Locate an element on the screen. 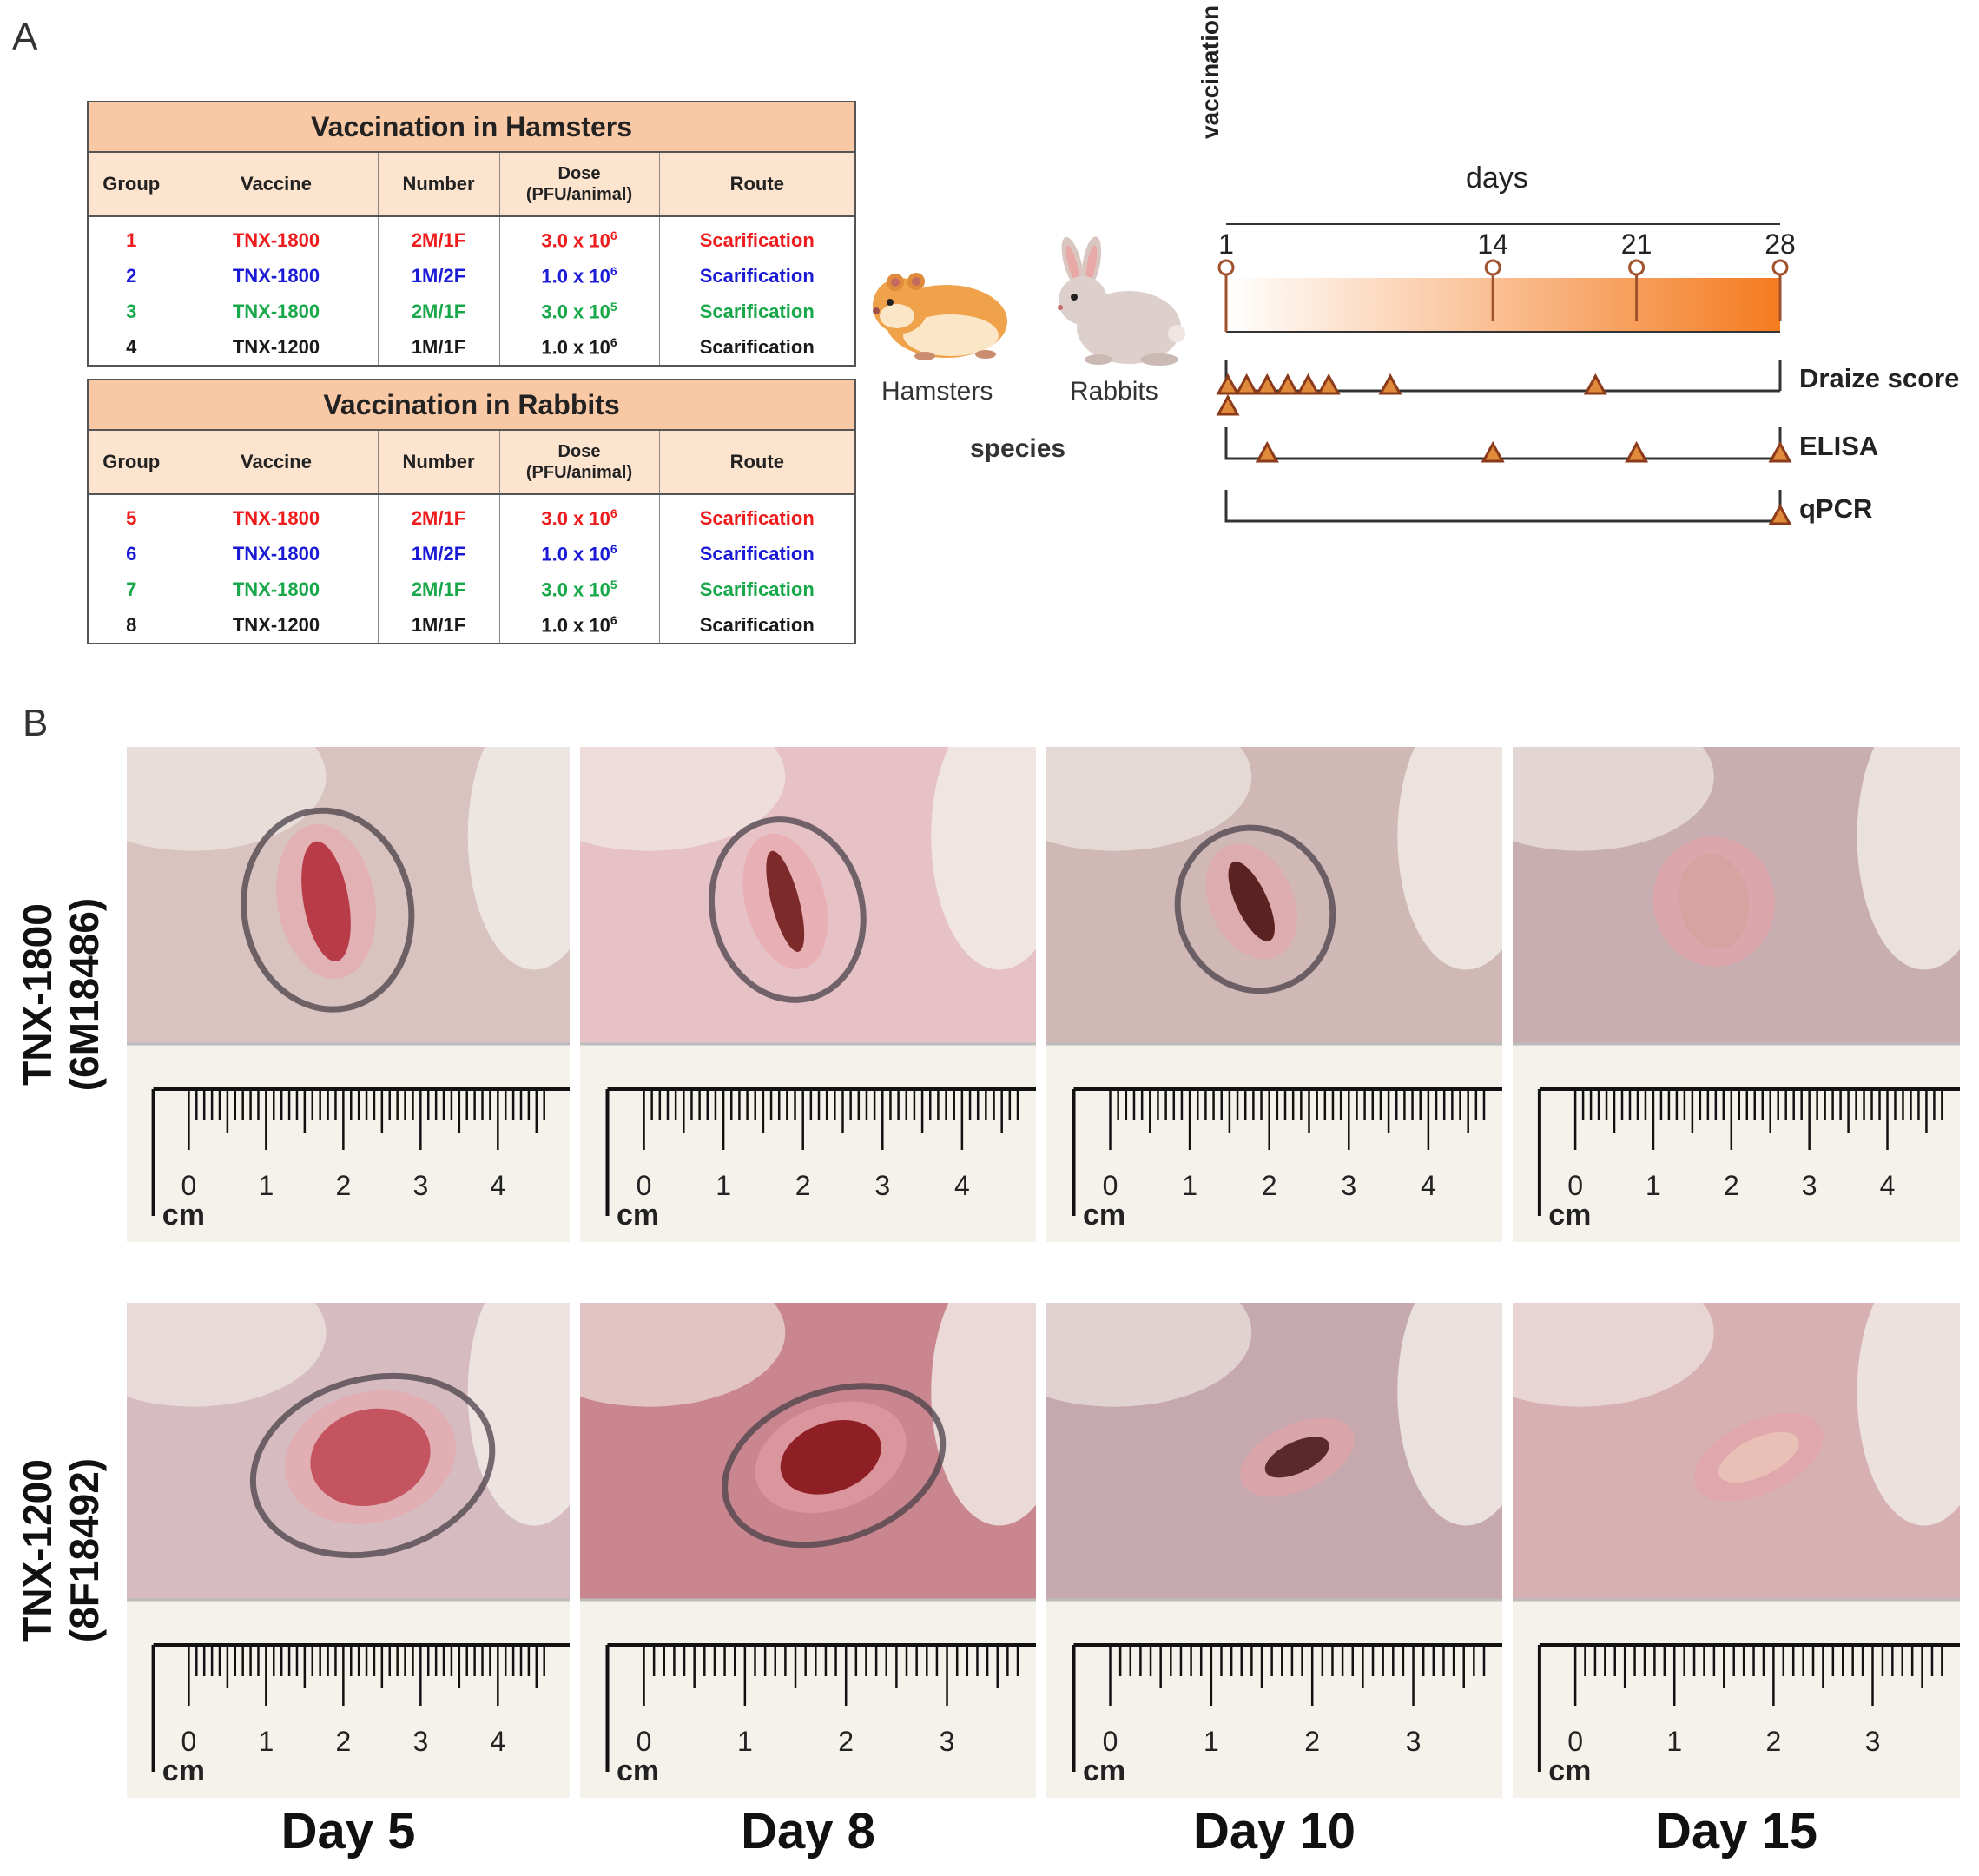 The image size is (1979, 1876). table-row: 8 TNX-1200 1M/1F 1.0 x 106 Scarification is located at coordinates (471, 625).